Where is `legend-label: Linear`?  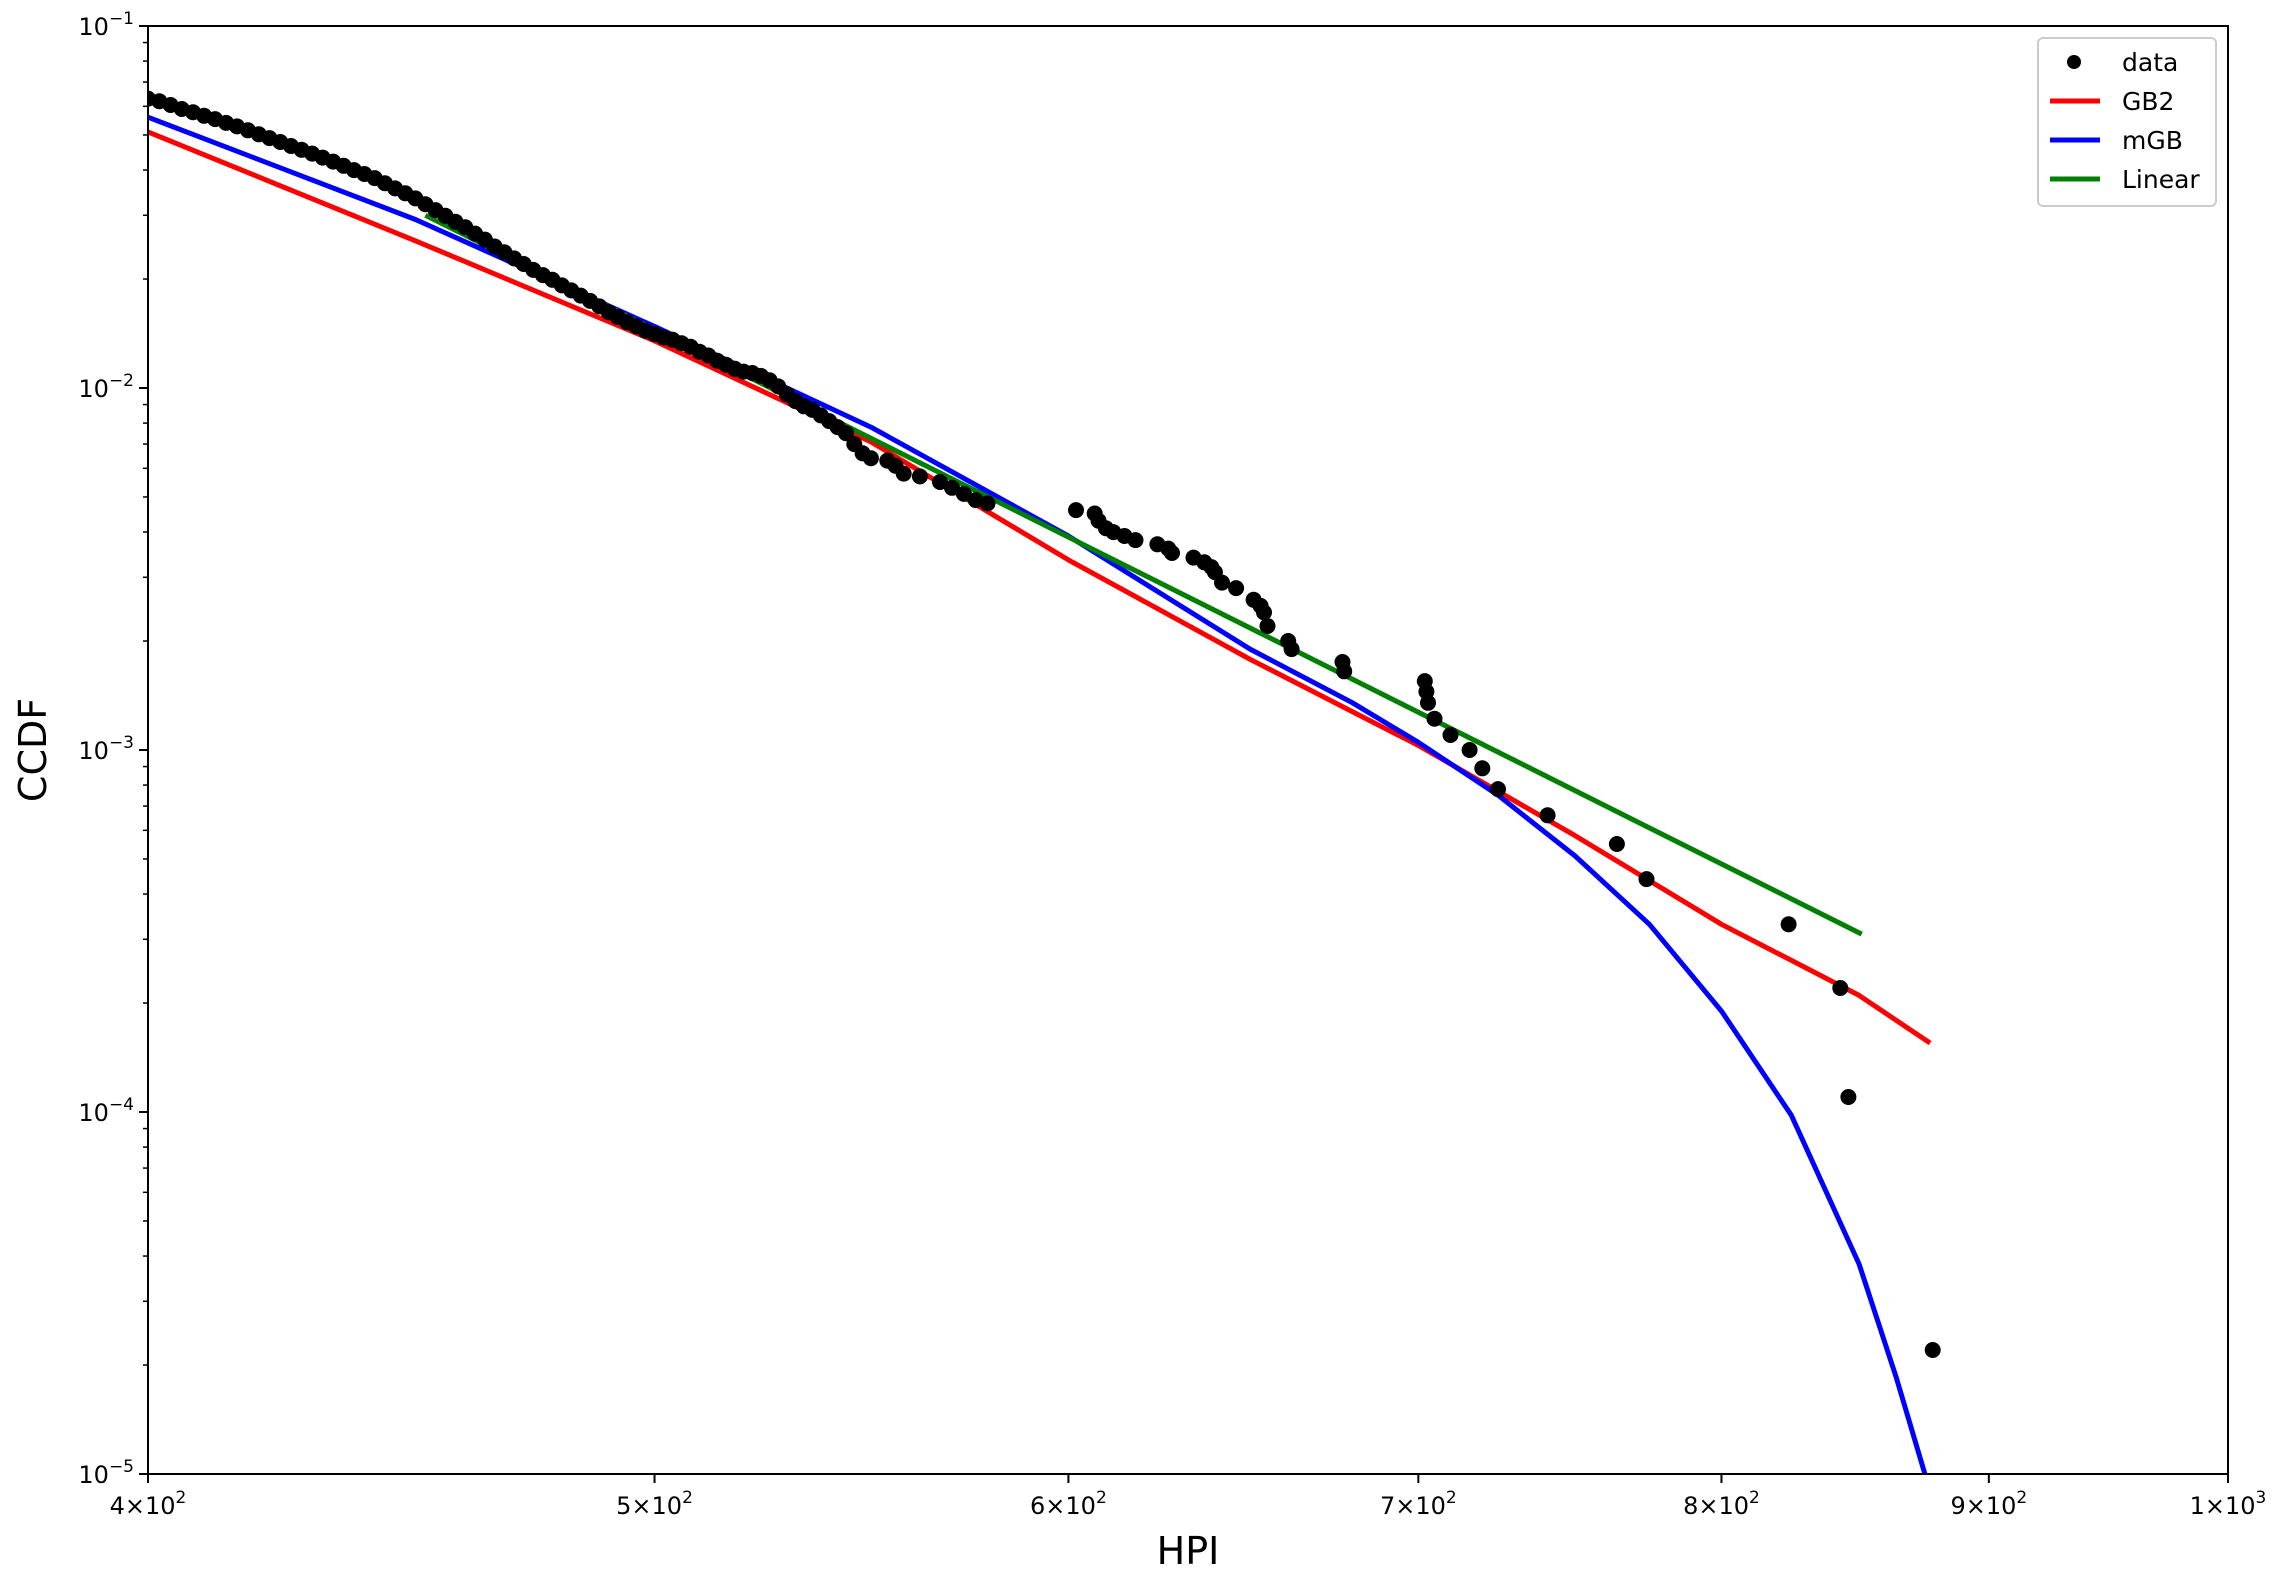
legend-label: Linear is located at coordinates (2161, 179).